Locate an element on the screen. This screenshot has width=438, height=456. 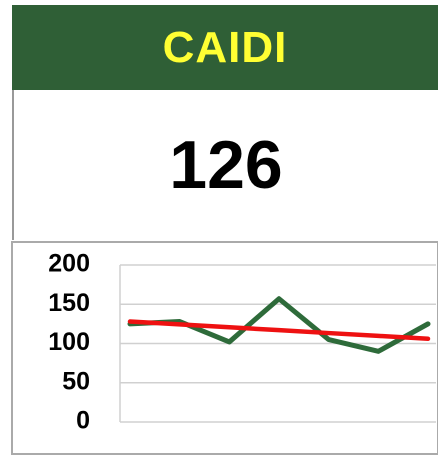
trend-line is located at coordinates (279, 330).